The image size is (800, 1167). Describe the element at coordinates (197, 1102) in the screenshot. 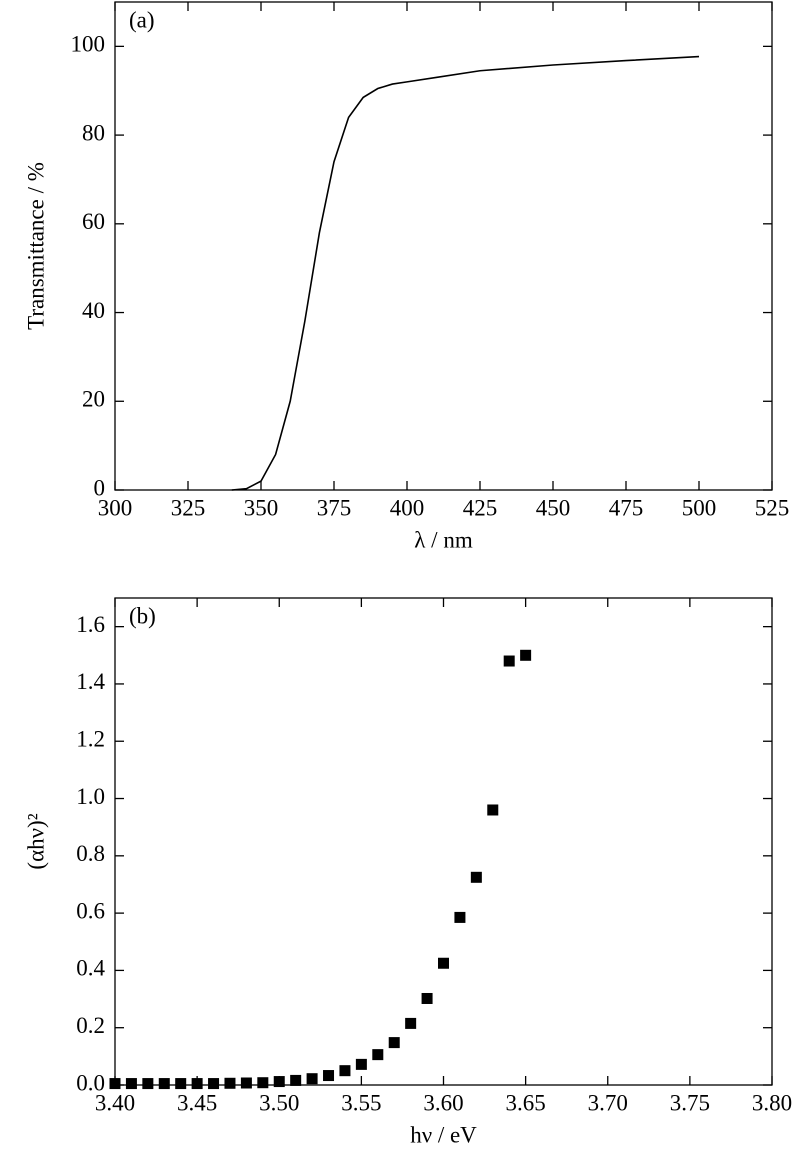

I see `x-tick-label: 3.45` at that location.